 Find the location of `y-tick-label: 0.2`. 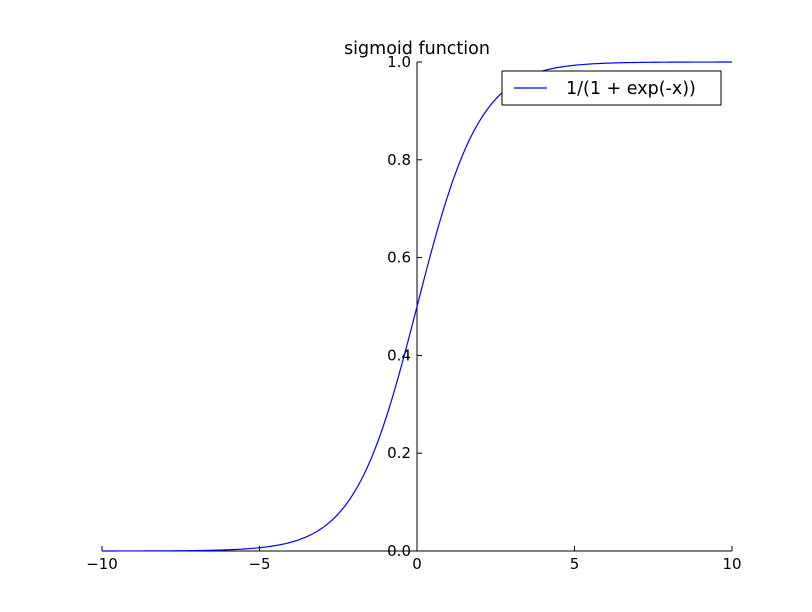

y-tick-label: 0.2 is located at coordinates (399, 453).